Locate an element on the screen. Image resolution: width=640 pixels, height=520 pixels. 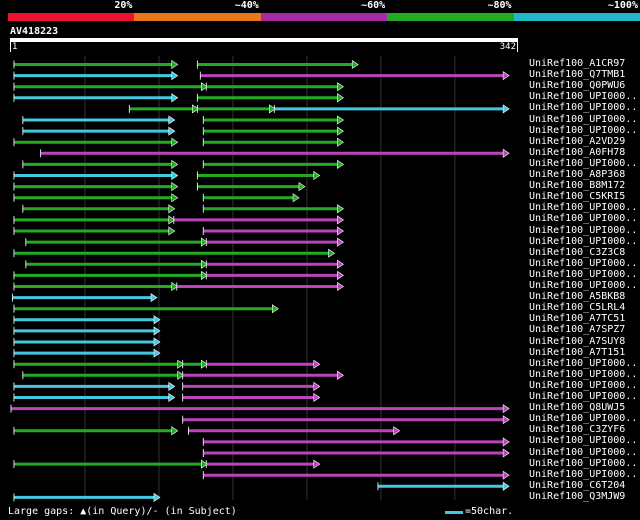
scale-label: =50char. is located at coordinates (489, 511).